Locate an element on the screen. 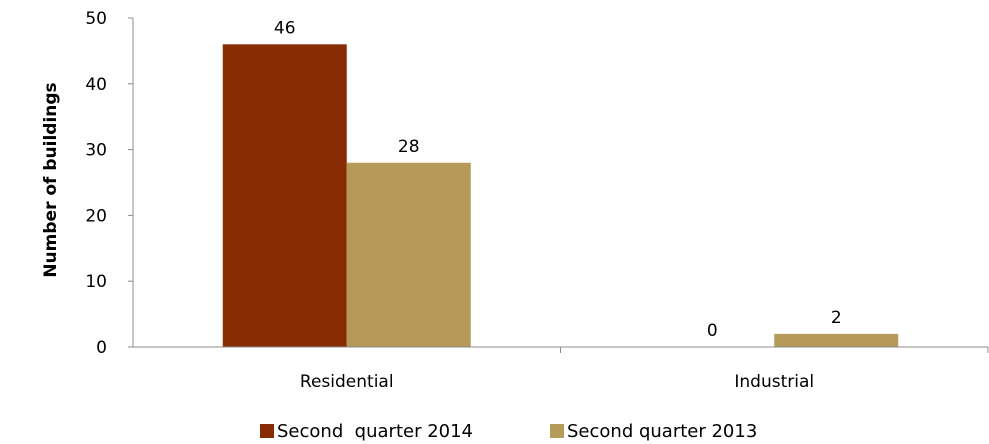 The height and width of the screenshot is (444, 989). y-tick-label: 40 is located at coordinates (96, 85).